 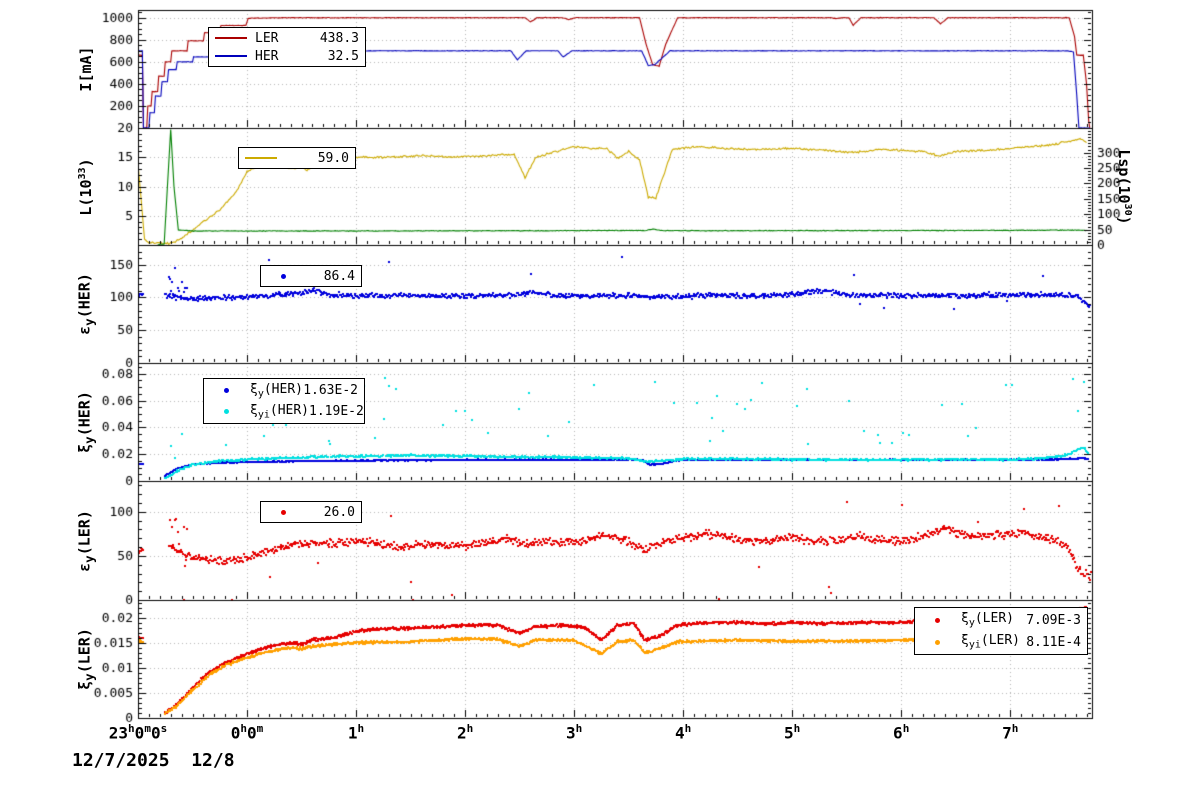 I want to click on ey-her-legend: 86.4, so click(x=311, y=276).